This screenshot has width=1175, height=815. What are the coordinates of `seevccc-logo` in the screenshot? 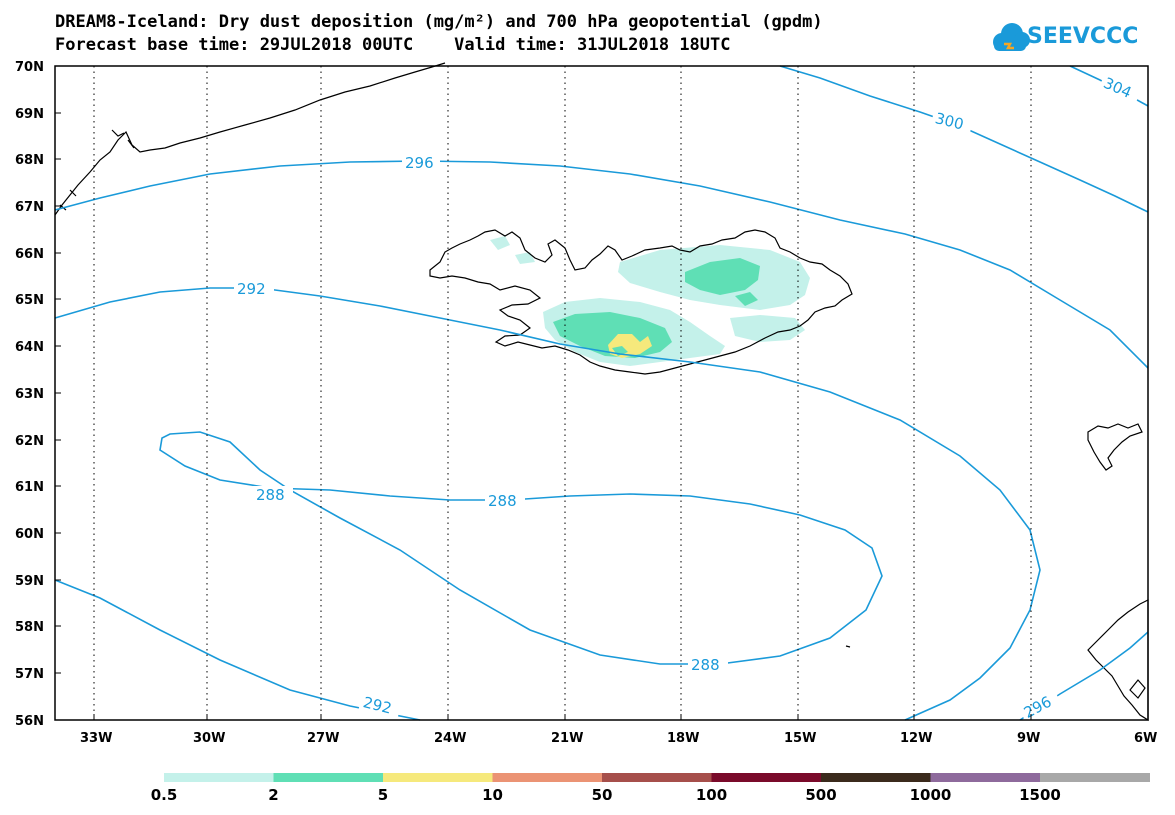 It's located at (1011, 37).